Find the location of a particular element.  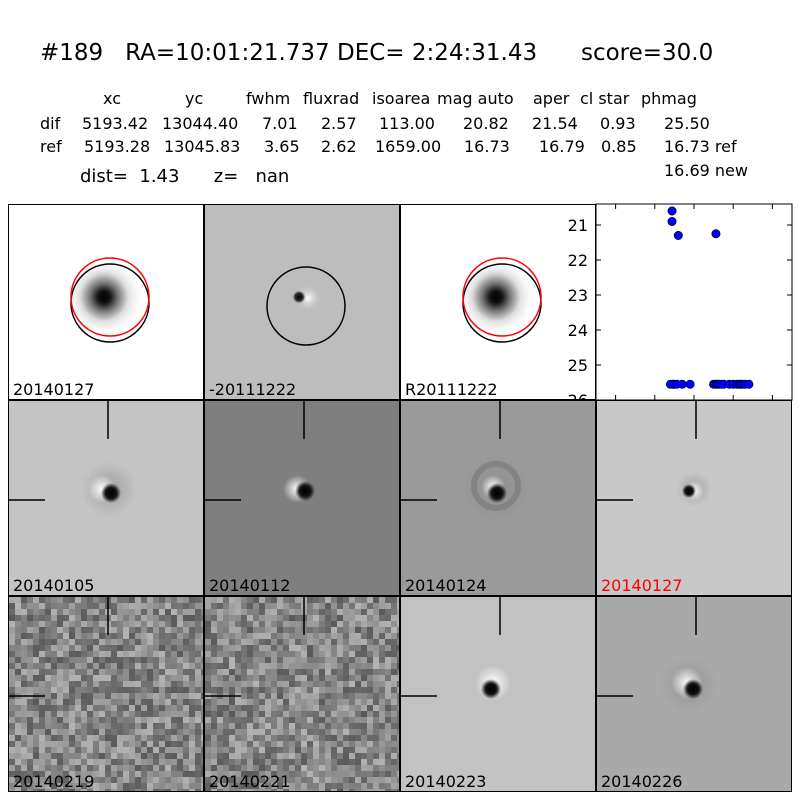

stamp-graphic is located at coordinates (260, 452).